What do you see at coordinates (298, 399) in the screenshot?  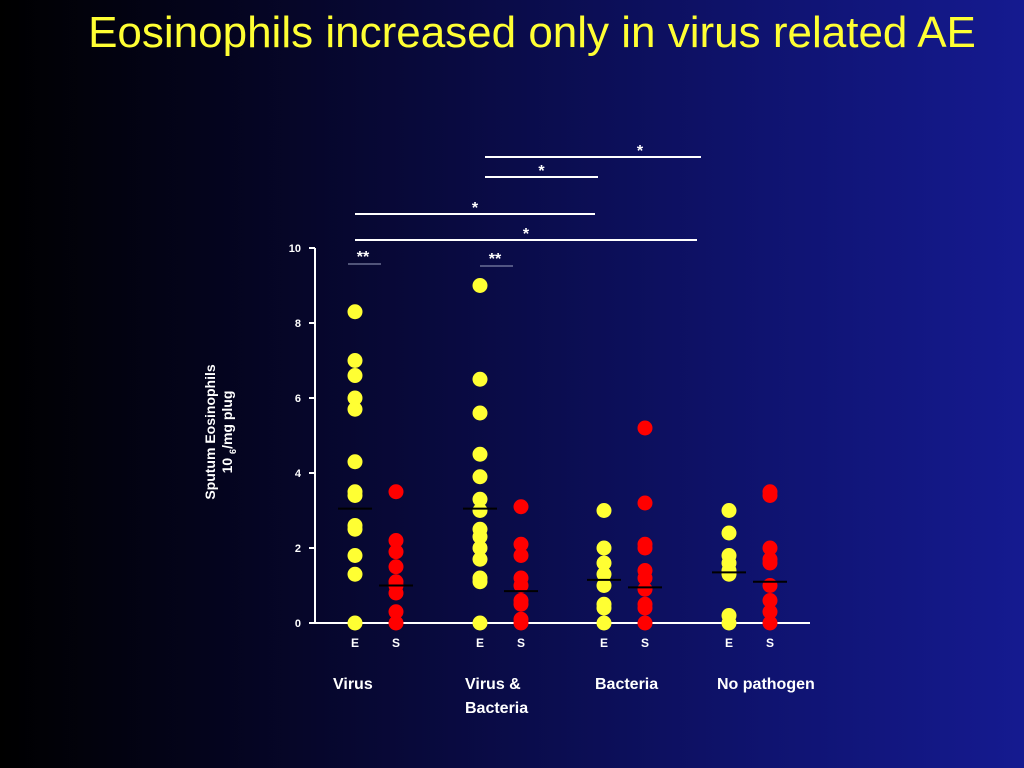 I see `y-tick-label: 6` at bounding box center [298, 399].